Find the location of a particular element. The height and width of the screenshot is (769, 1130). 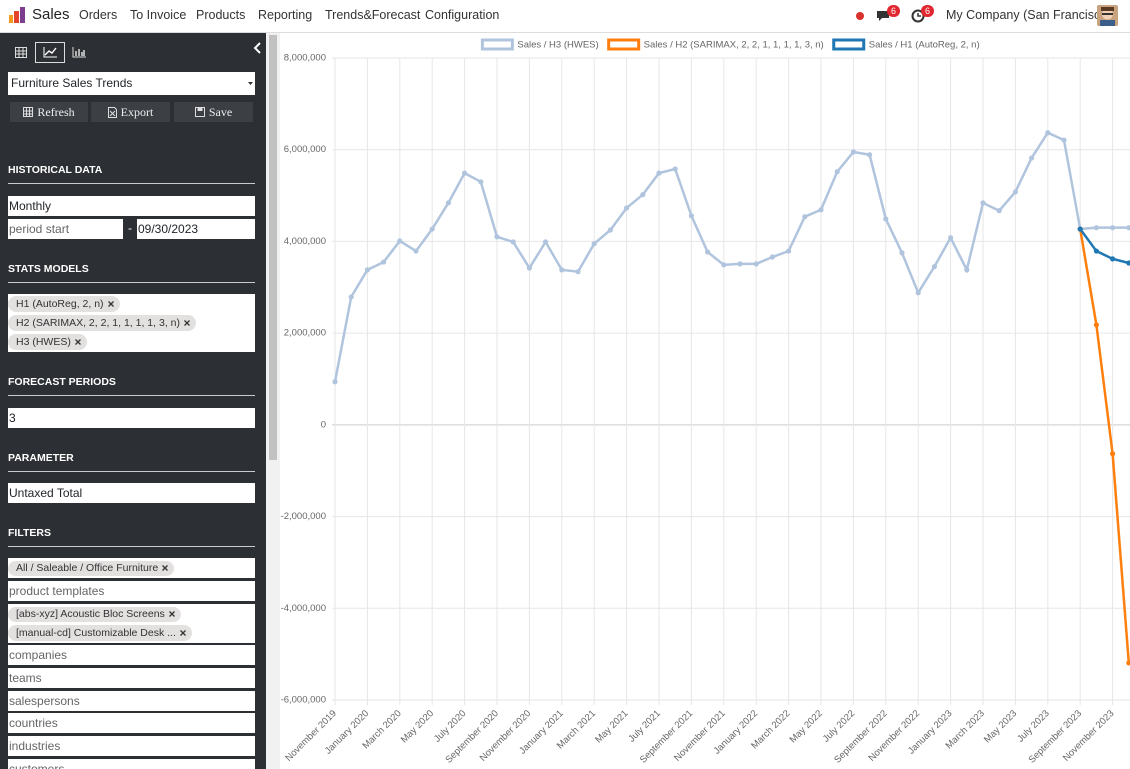

period-end-input: 09/30/2023 is located at coordinates (196, 229).